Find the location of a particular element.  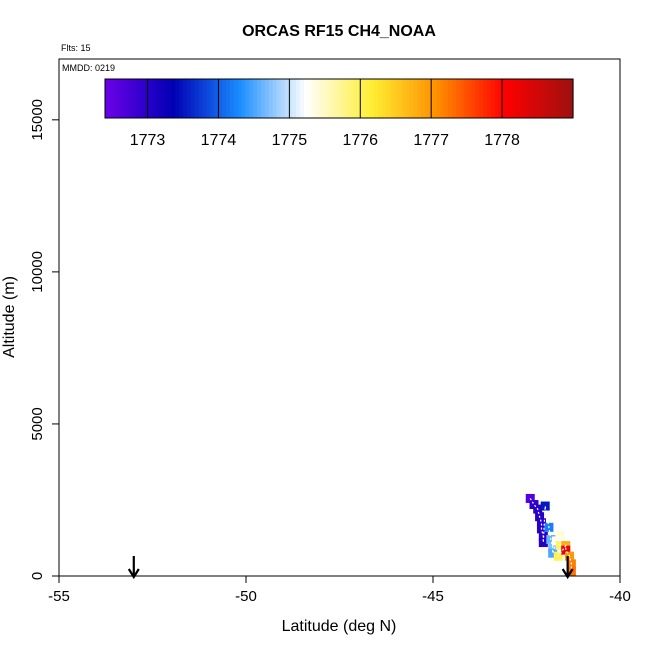

y-tick-label: 15000 is located at coordinates (37, 120).